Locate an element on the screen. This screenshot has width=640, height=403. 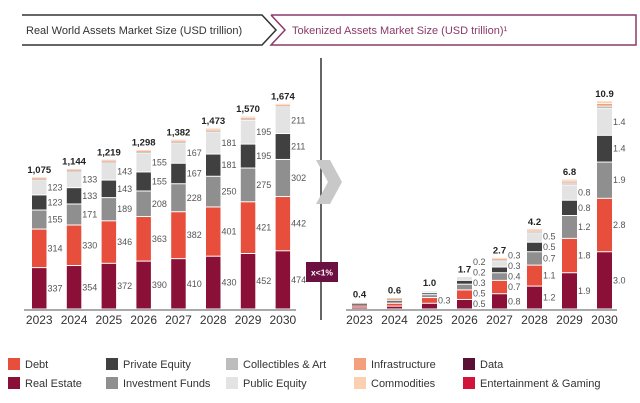
left-header-frame is located at coordinates (150, 30).